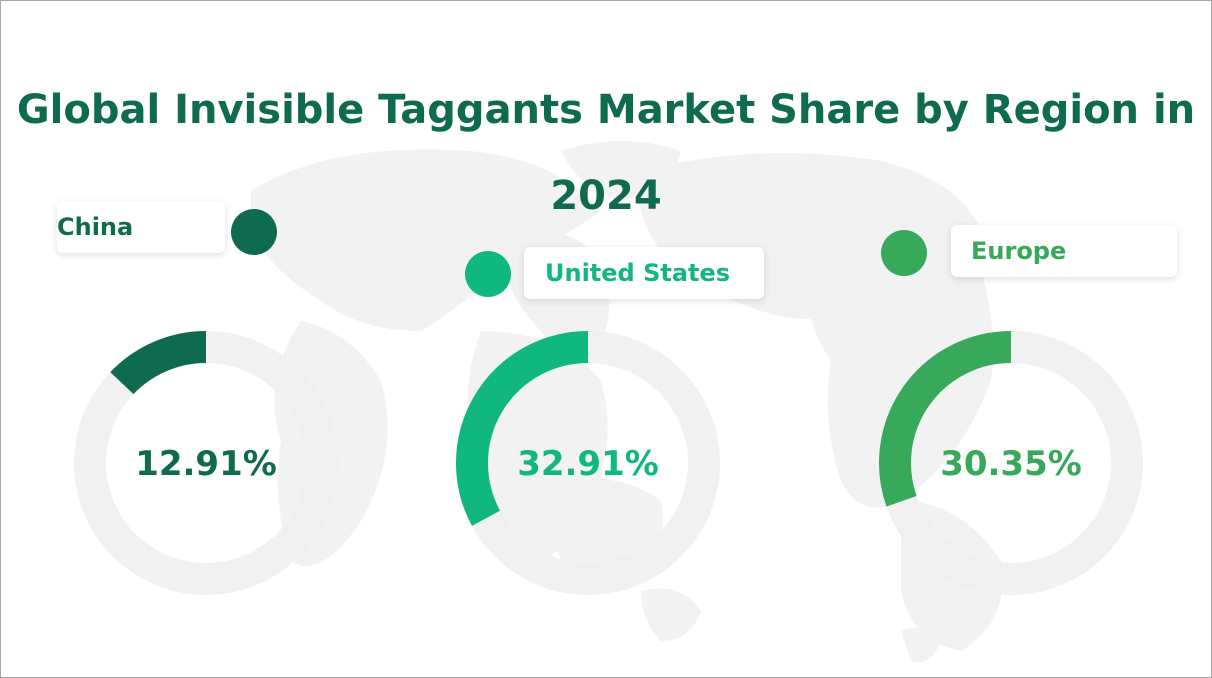 The image size is (1212, 678). I want to click on donut-united-states: 32.91%, so click(588, 463).